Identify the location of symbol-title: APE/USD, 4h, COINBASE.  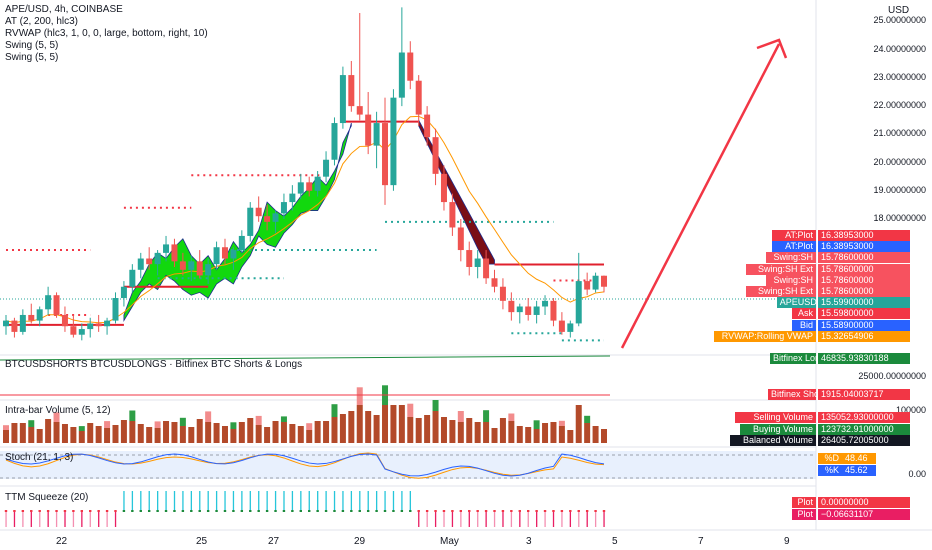
(64, 9).